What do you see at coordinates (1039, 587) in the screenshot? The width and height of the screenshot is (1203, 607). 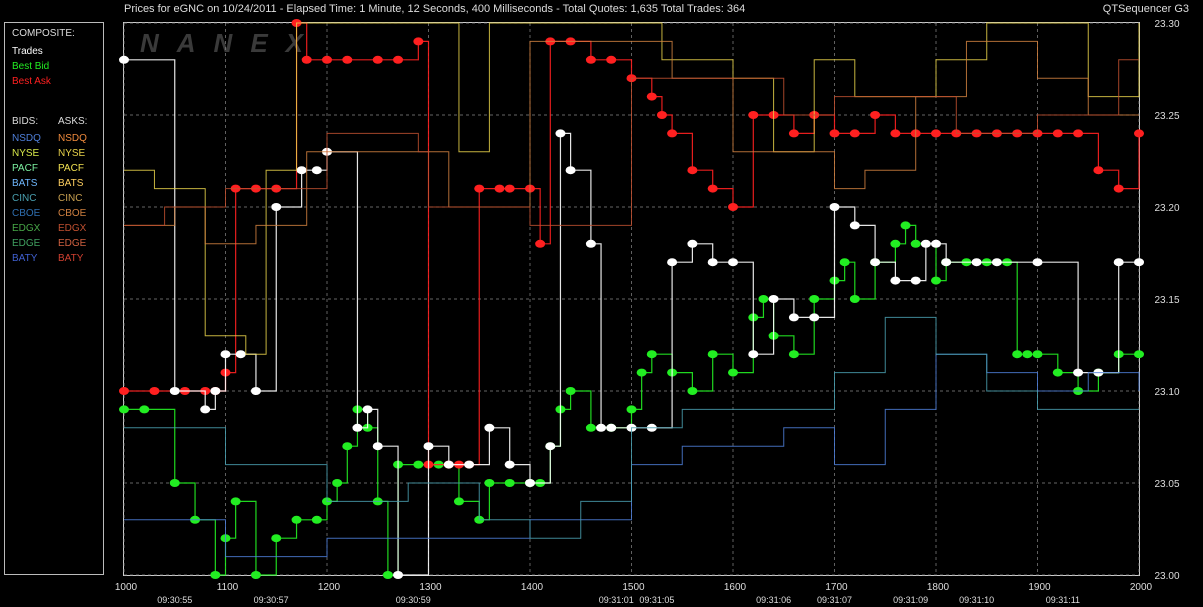 I see `x-tick-label: 1900` at bounding box center [1039, 587].